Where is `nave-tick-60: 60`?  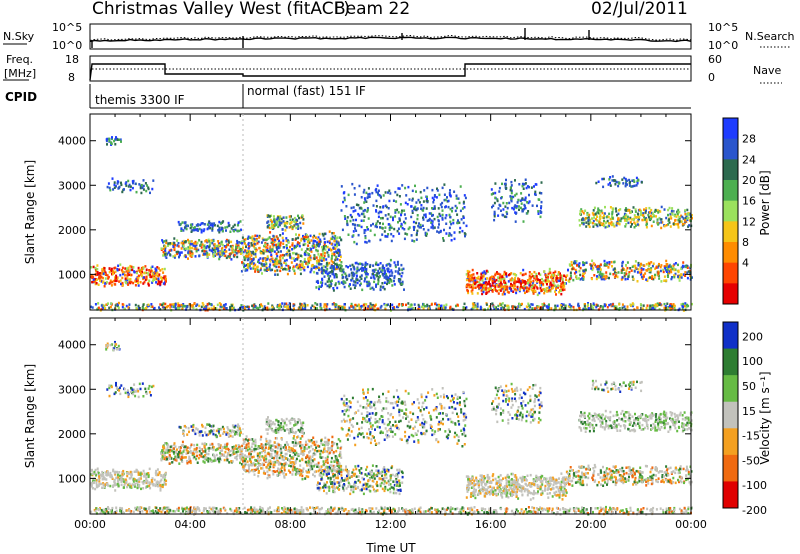 nave-tick-60: 60 is located at coordinates (715, 59).